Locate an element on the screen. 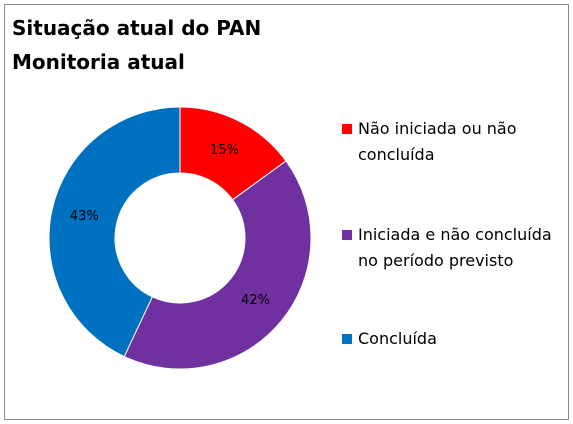  donut-slice is located at coordinates (114, 232).